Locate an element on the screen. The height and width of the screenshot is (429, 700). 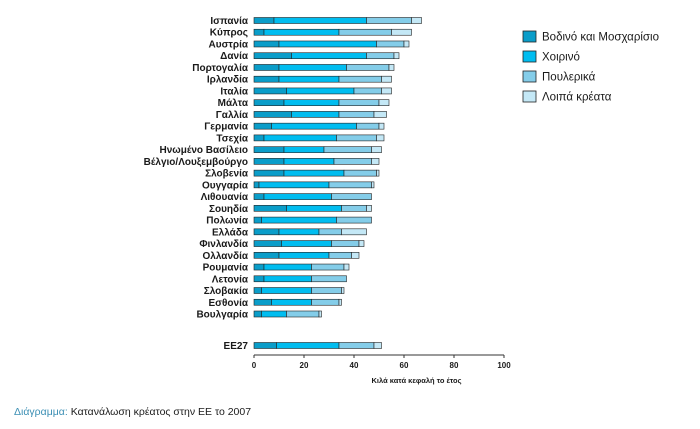
category-label: Ουγγαρία is located at coordinates (225, 185).